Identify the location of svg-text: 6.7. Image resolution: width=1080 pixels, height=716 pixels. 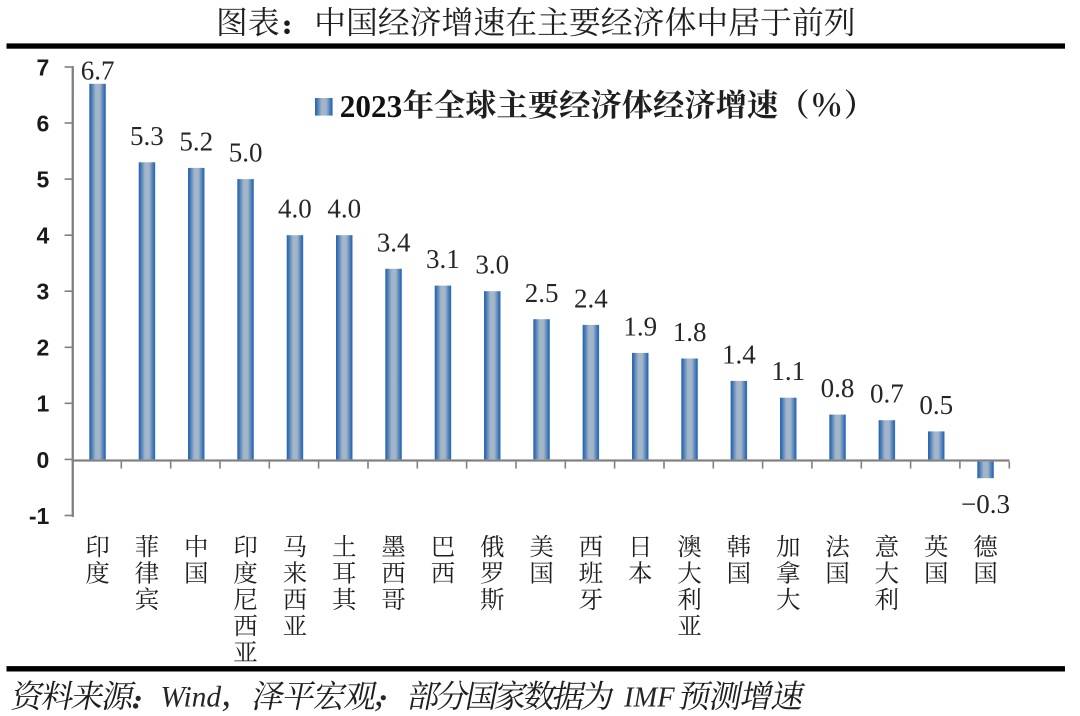
(98, 71).